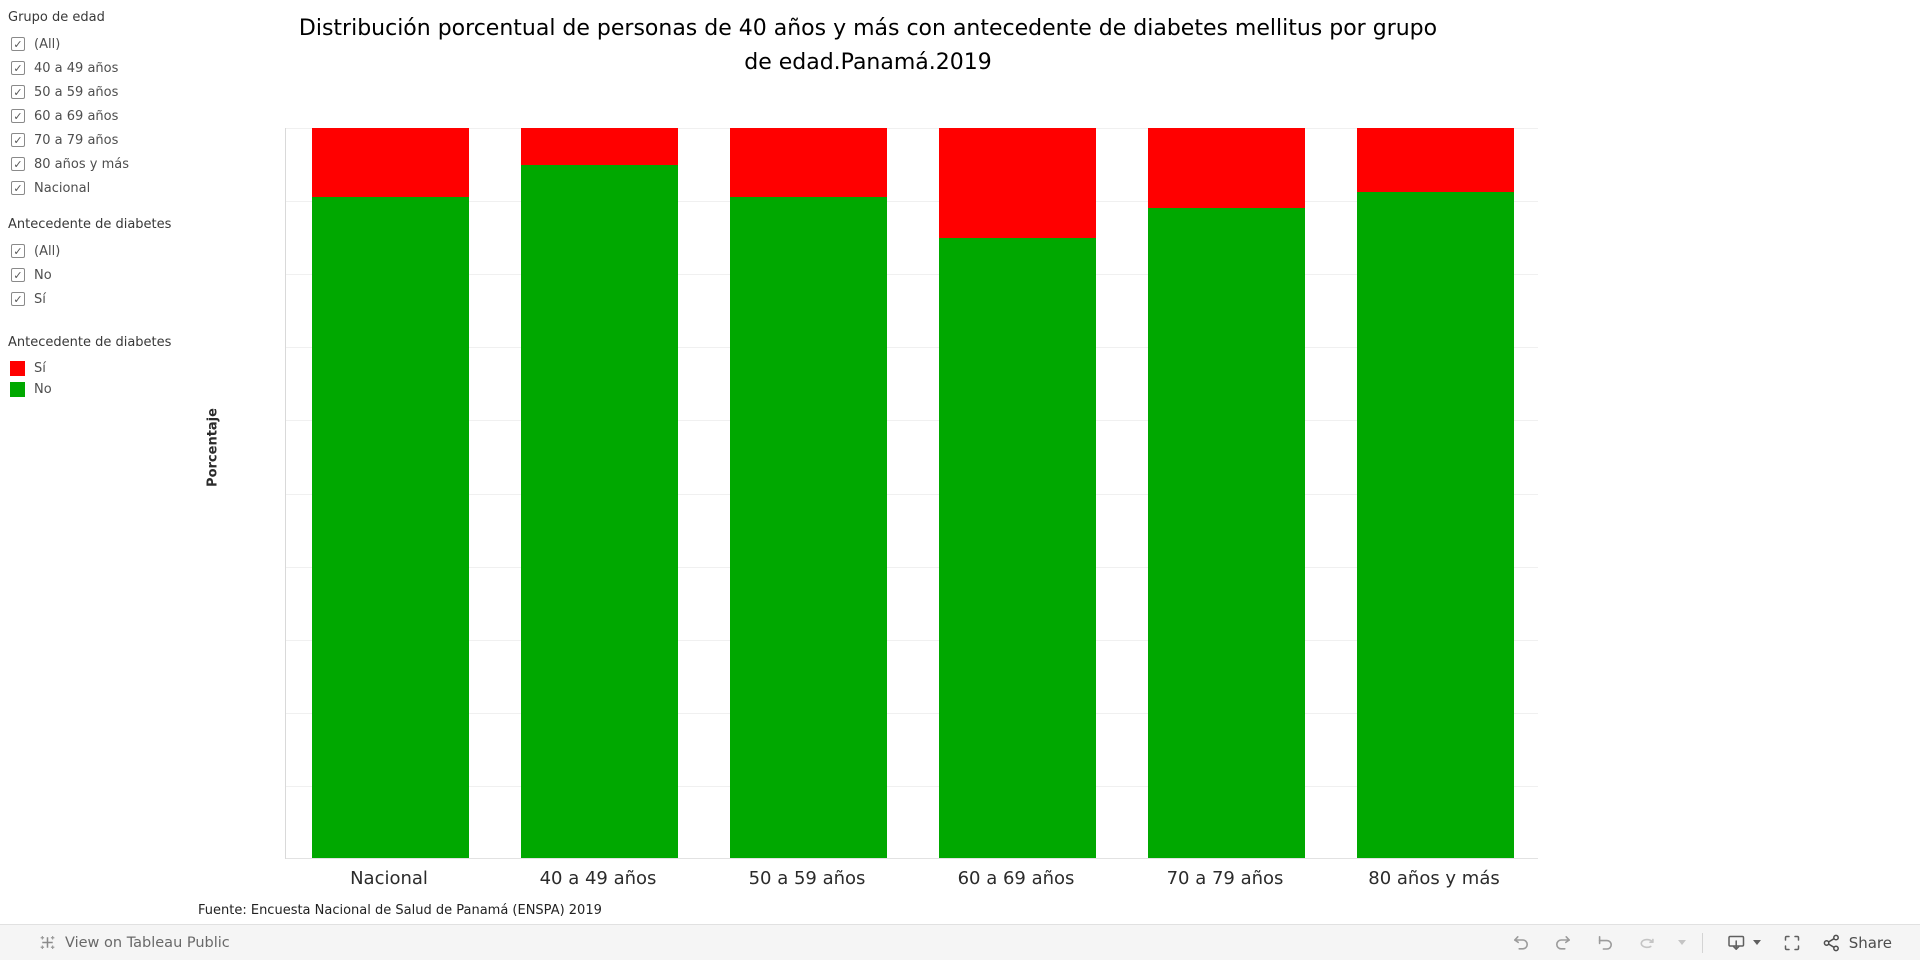 The image size is (1920, 960). Describe the element at coordinates (123, 389) in the screenshot. I see `legend-item: No` at that location.